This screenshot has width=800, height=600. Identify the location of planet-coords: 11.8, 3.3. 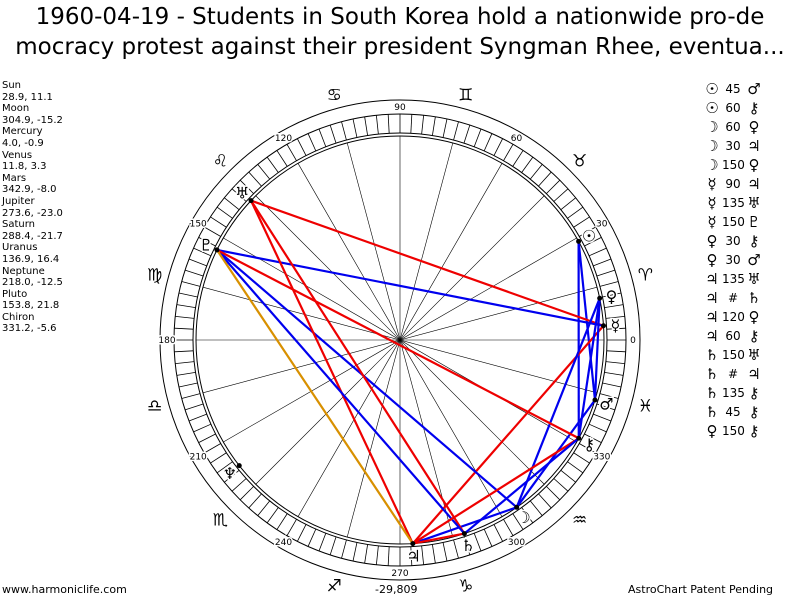
(24, 167).